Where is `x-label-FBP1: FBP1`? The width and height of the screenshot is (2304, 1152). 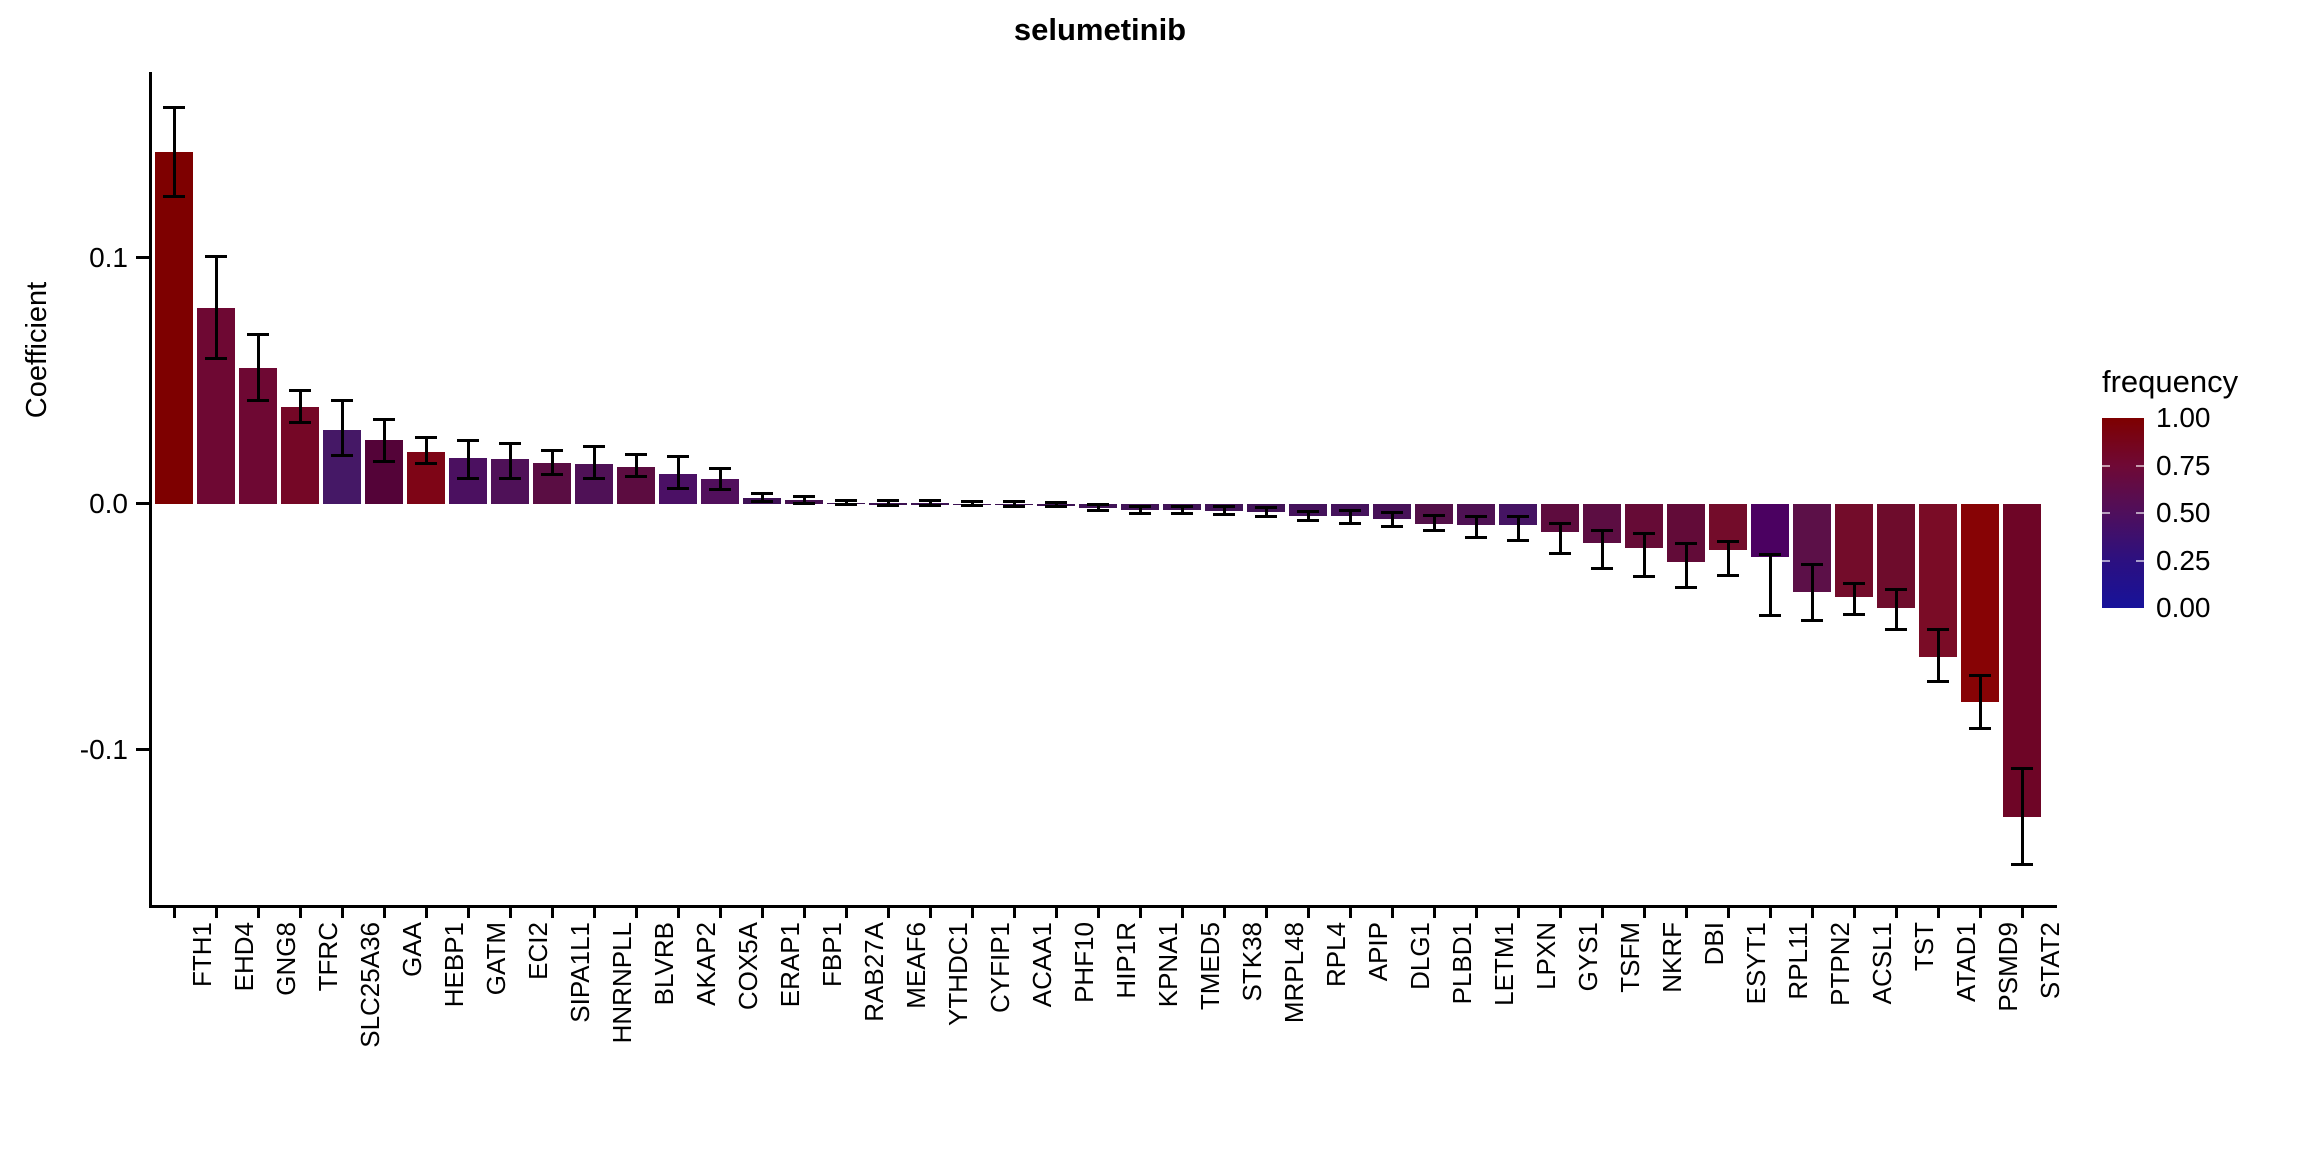
x-label-FBP1: FBP1 is located at coordinates (832, 955).